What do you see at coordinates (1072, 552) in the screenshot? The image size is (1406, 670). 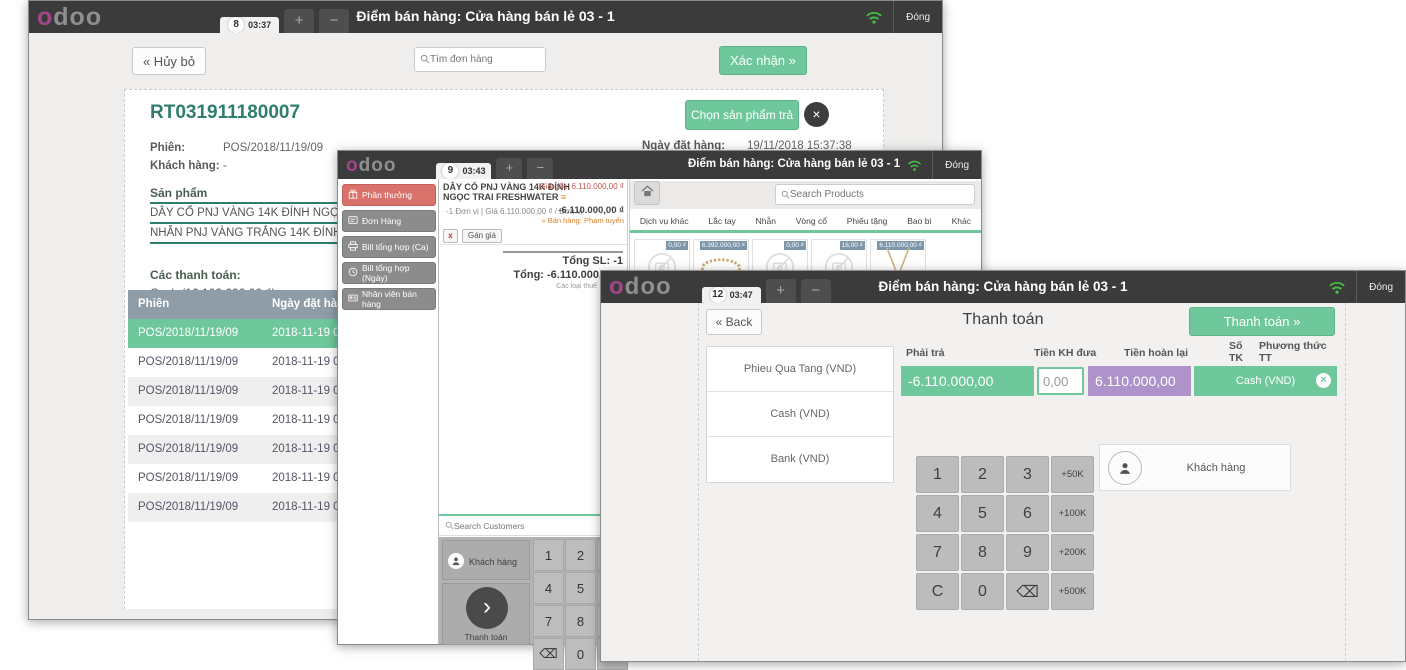 I see `numpad-key-add200k: +200K` at bounding box center [1072, 552].